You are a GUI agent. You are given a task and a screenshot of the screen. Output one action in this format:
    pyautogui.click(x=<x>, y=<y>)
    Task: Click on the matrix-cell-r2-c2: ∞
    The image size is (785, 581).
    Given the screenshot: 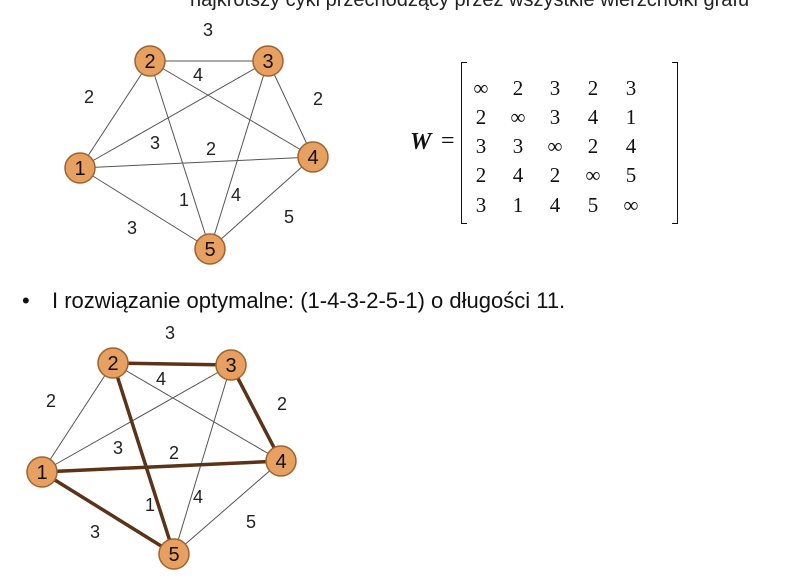 What is the action you would take?
    pyautogui.click(x=518, y=117)
    